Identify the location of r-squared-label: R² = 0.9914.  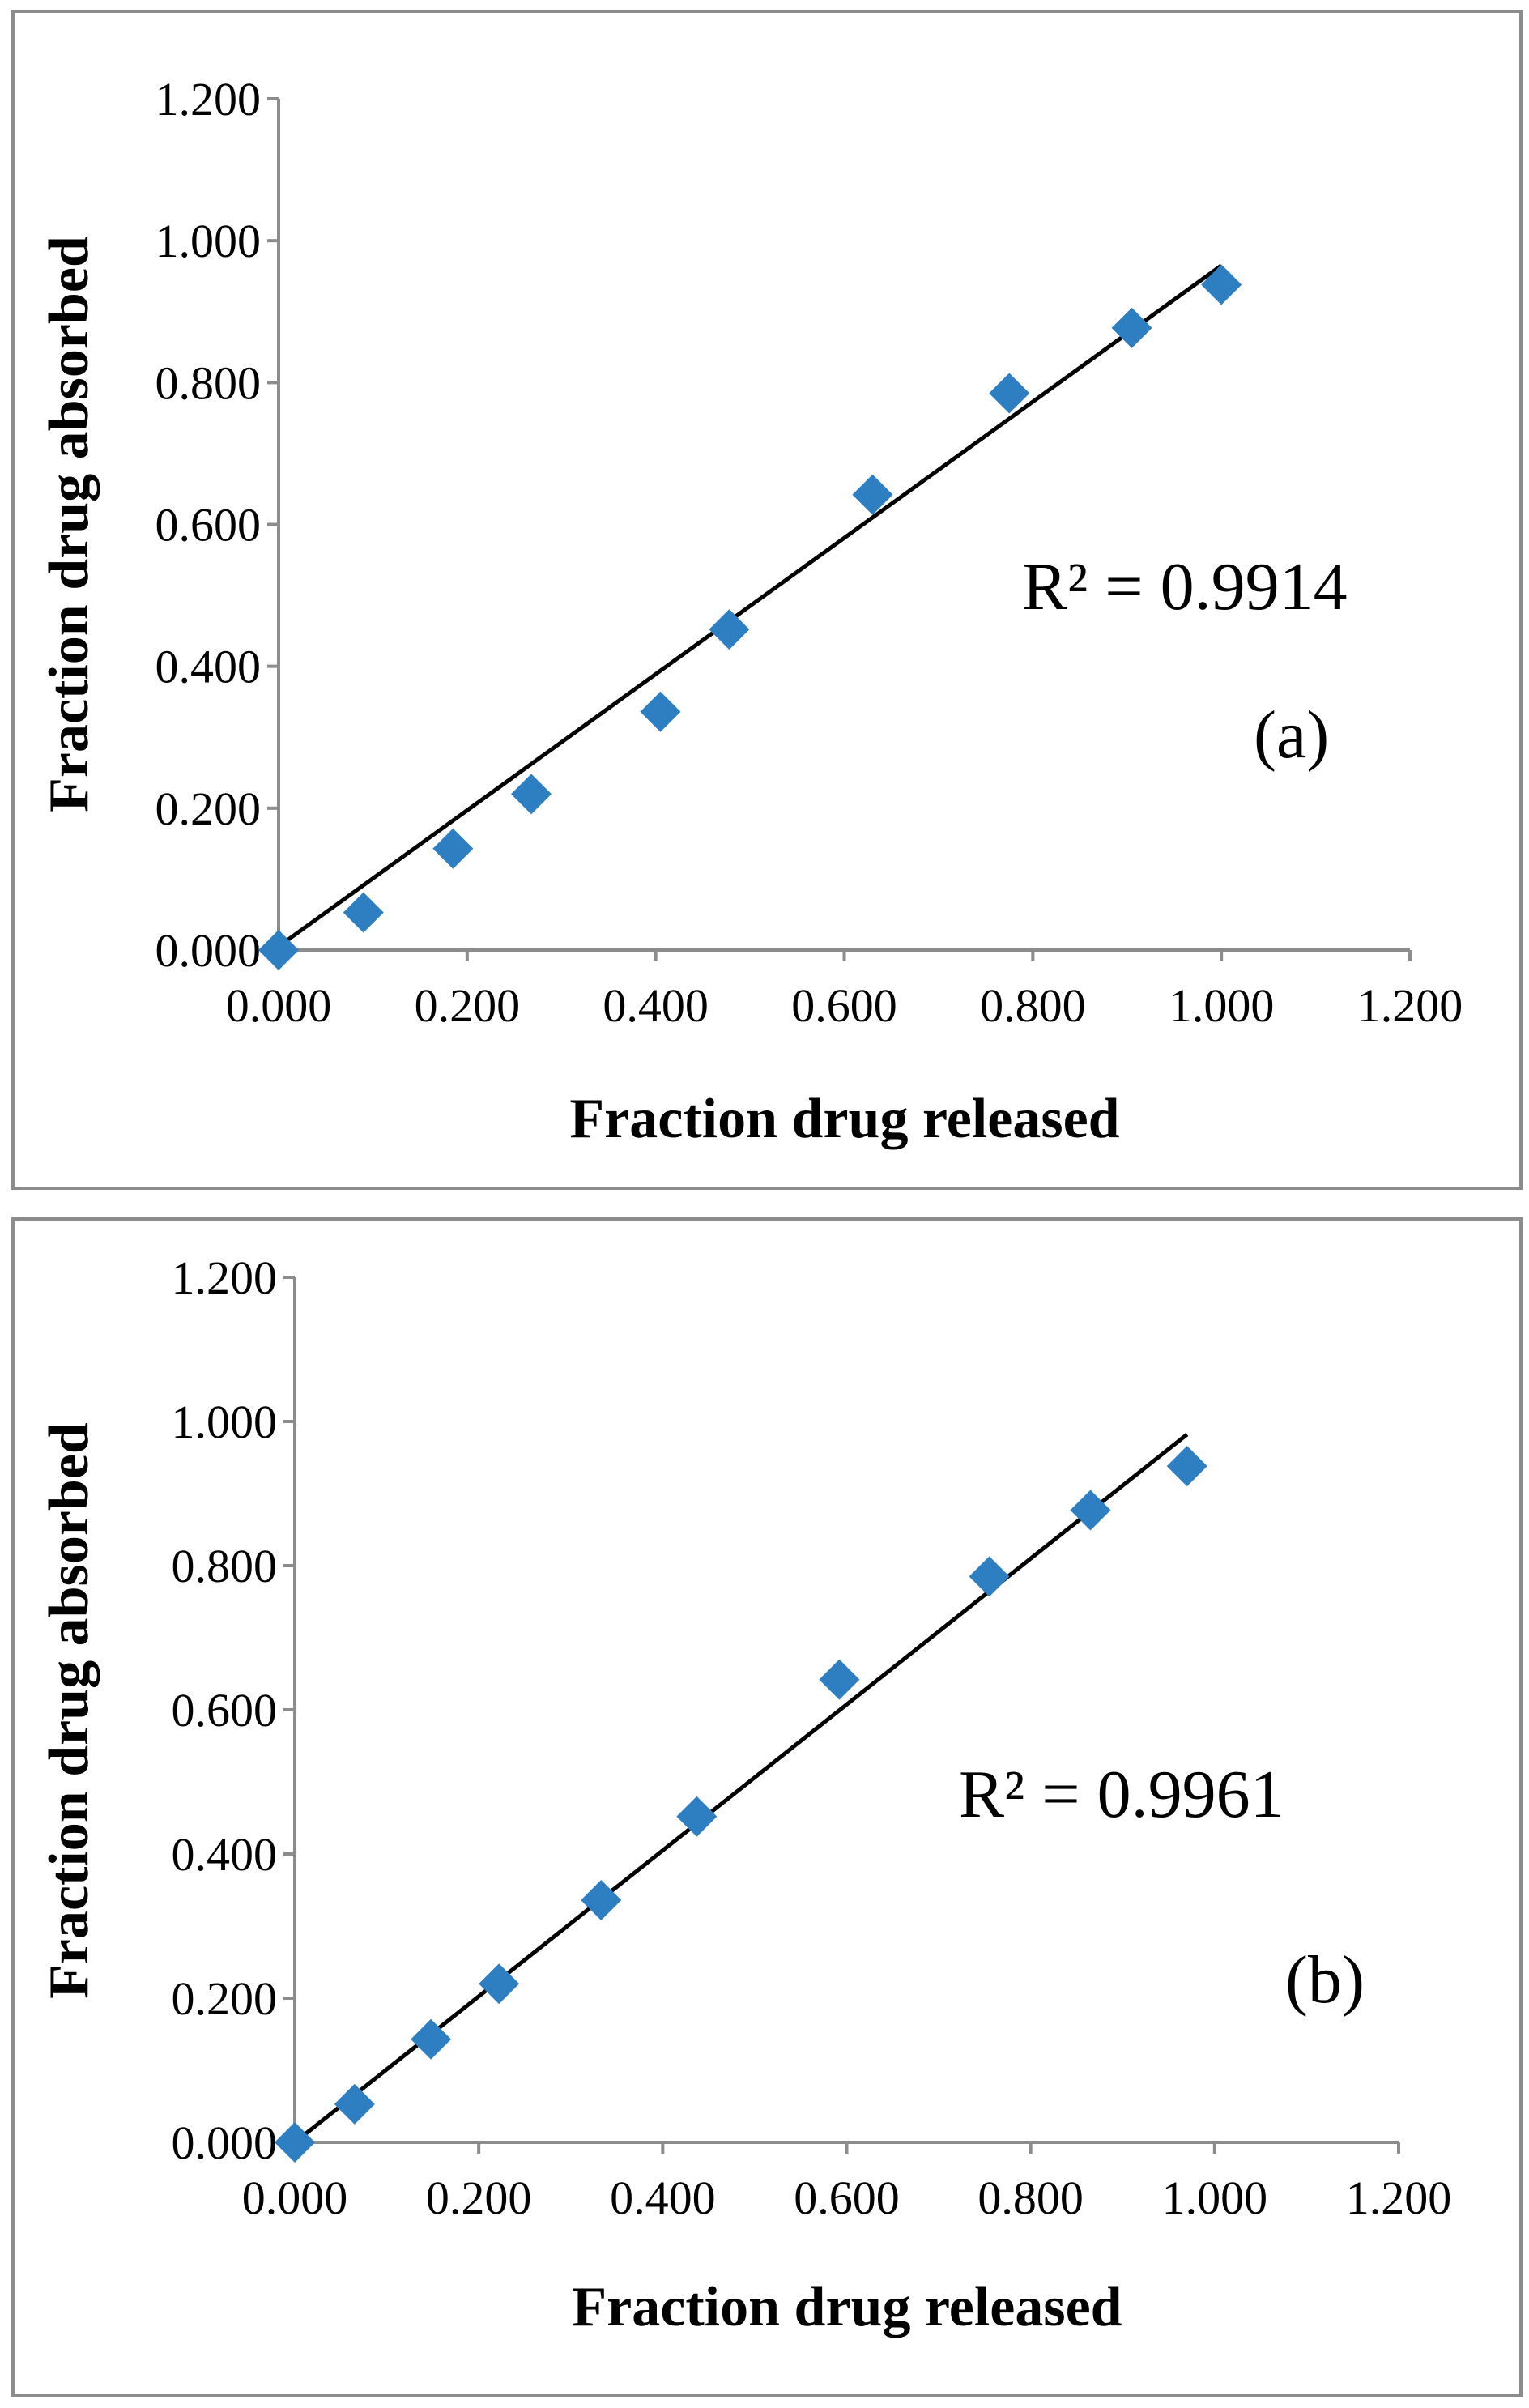
(1185, 586).